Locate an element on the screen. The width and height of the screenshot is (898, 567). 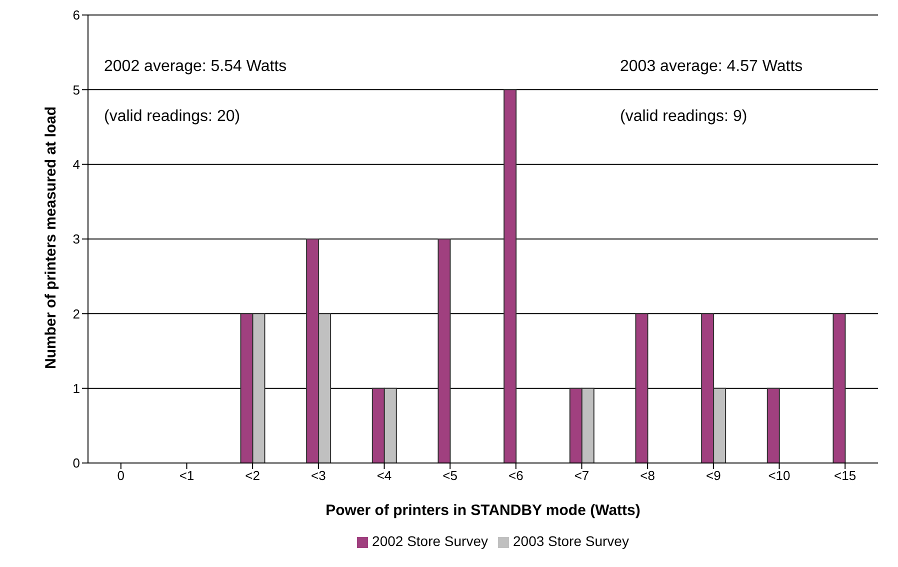
x-tick-label: <7 is located at coordinates (582, 476).